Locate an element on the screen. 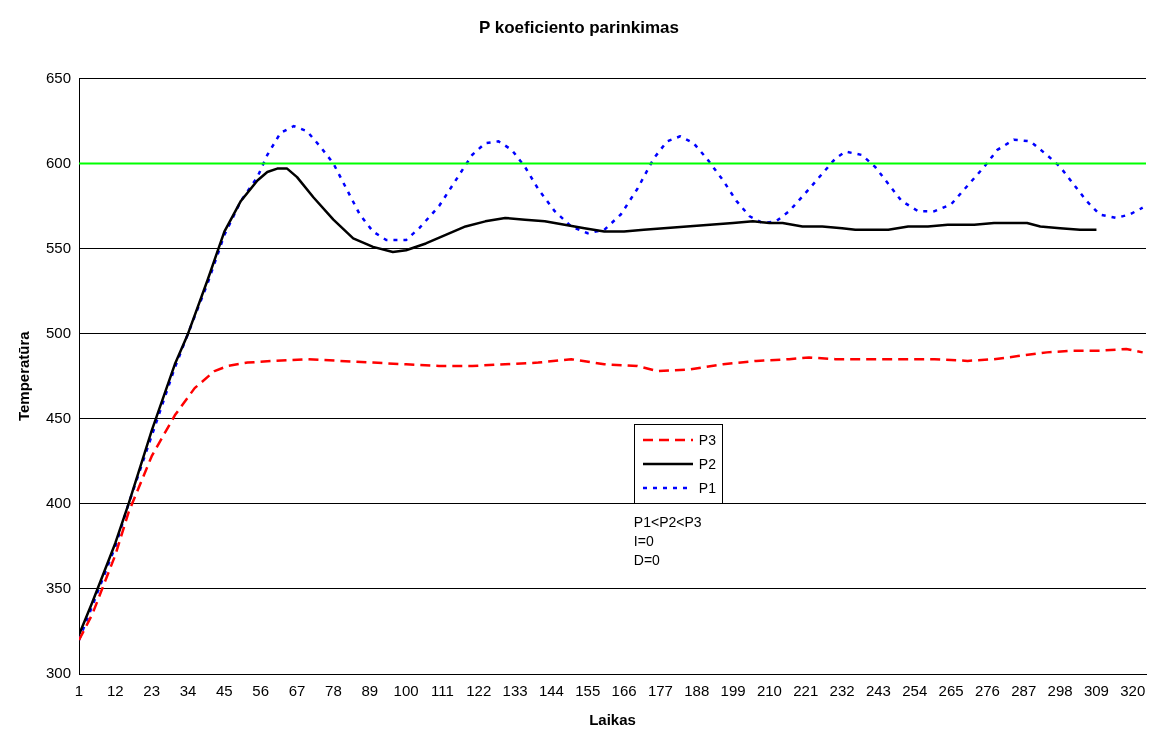 Image resolution: width=1167 pixels, height=747 pixels. x-tick-label: 276 is located at coordinates (987, 690).